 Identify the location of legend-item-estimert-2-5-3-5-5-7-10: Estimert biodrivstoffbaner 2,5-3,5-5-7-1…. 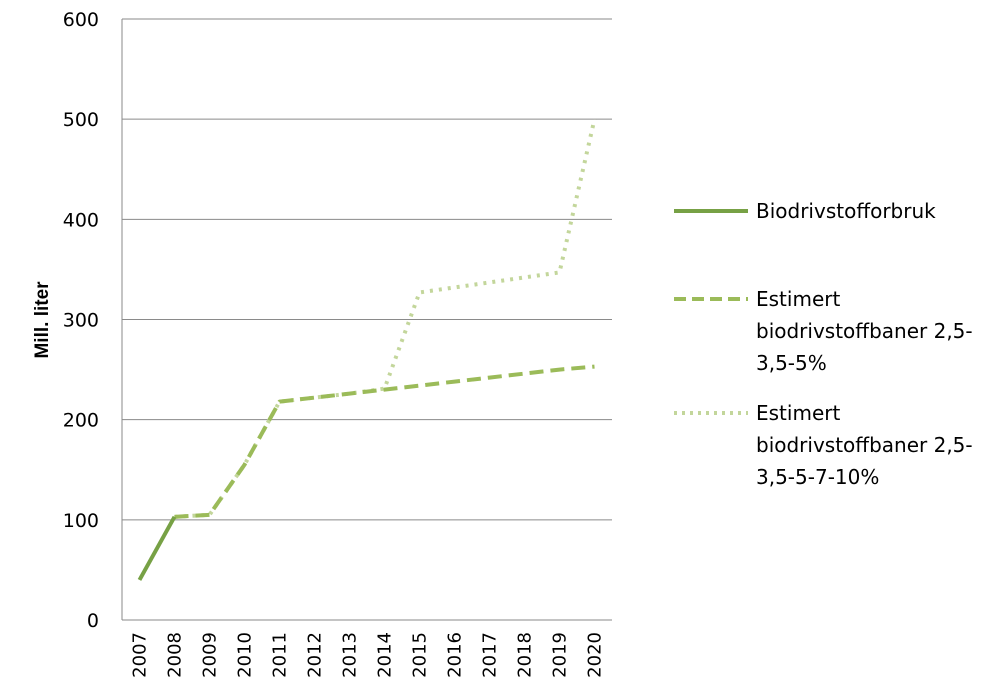
(832, 445).